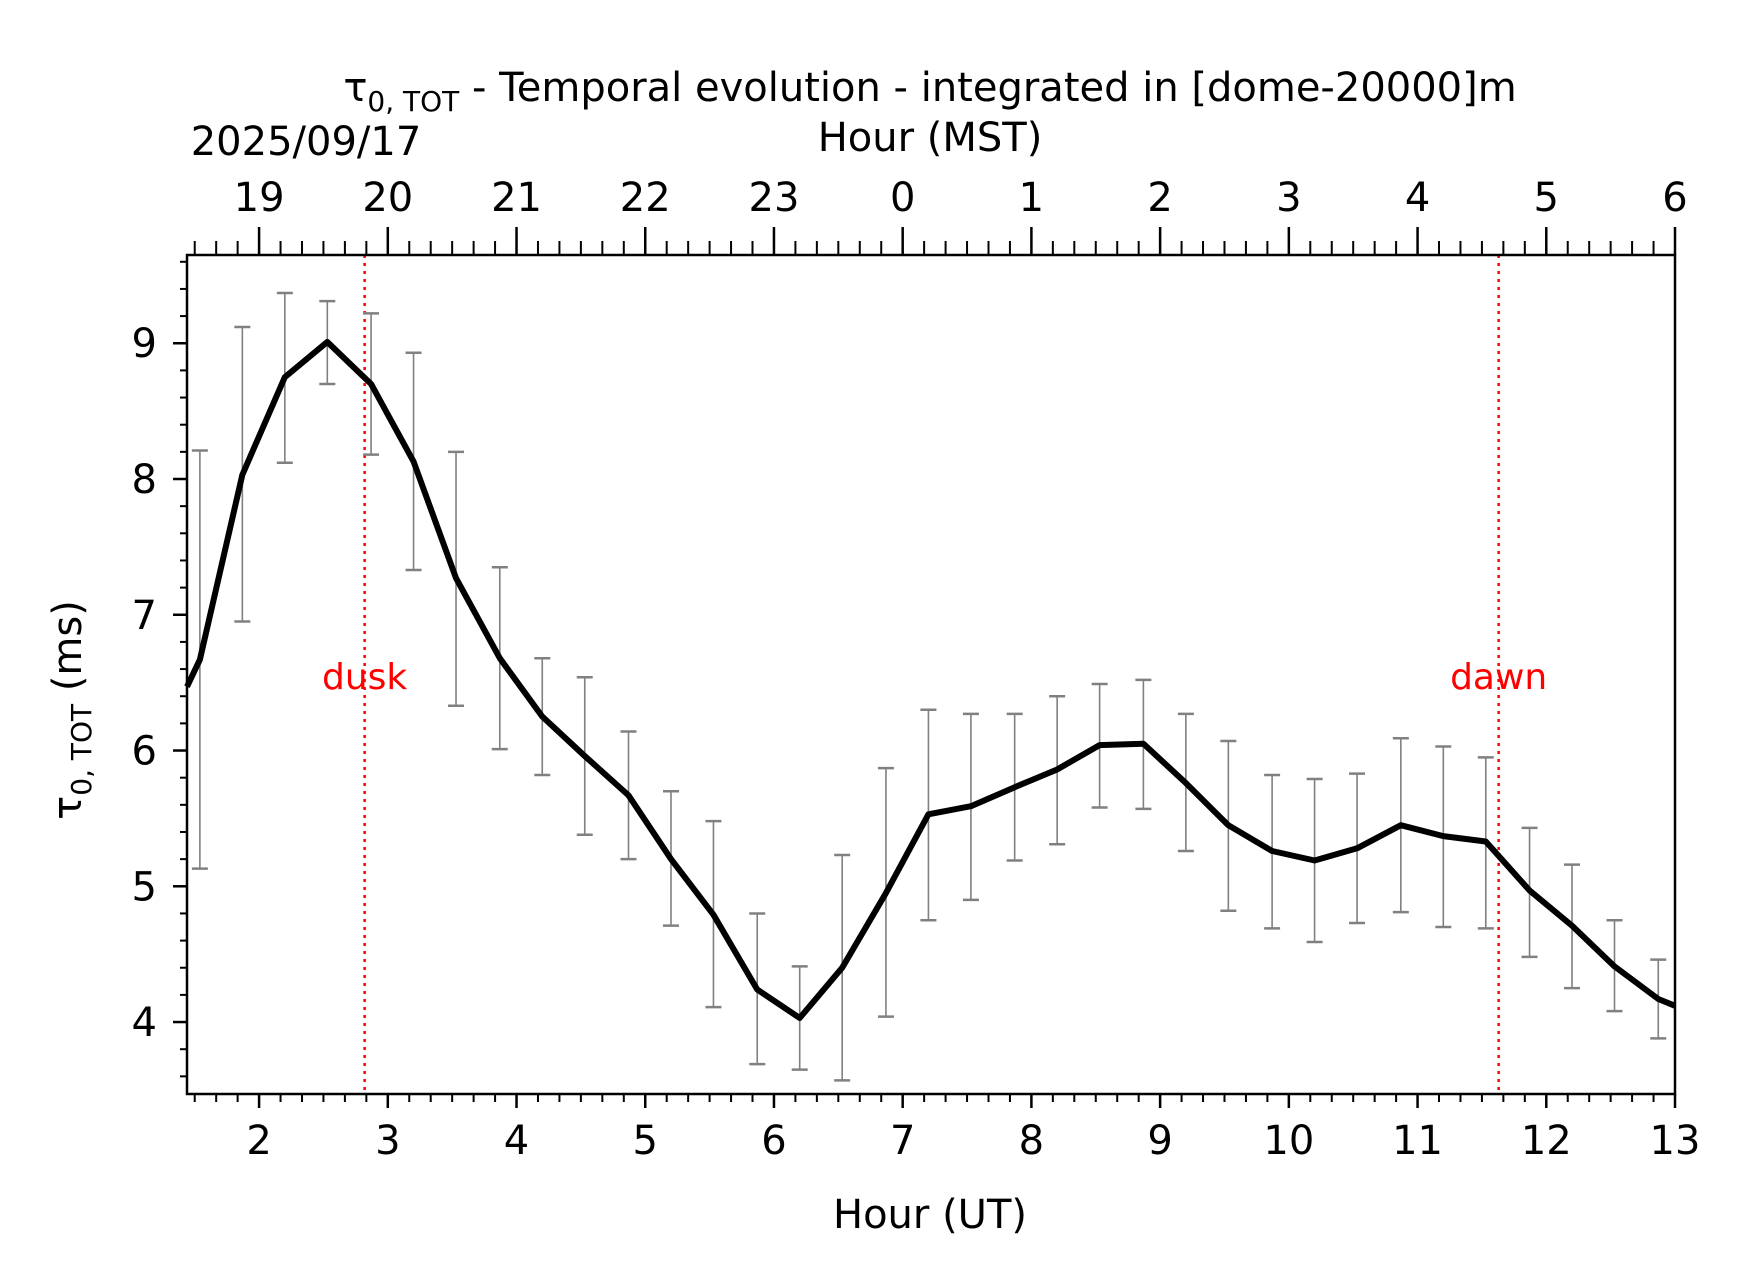 The image size is (1742, 1282). I want to click on top-tick-label: 23, so click(774, 198).